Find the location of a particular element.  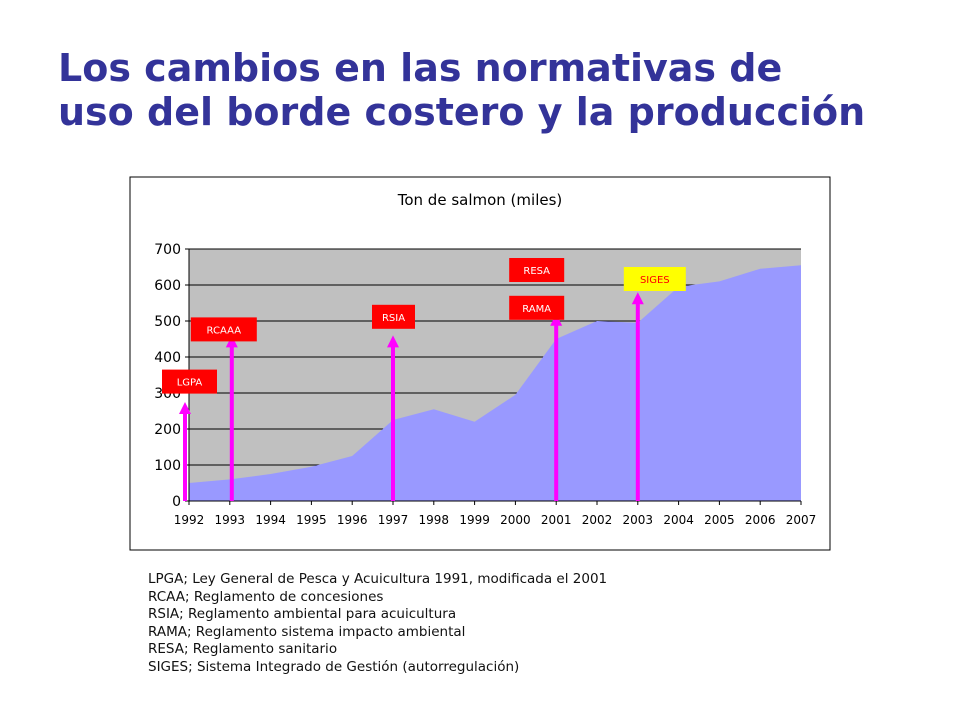

x-tick-label: 2000 is located at coordinates (515, 520).